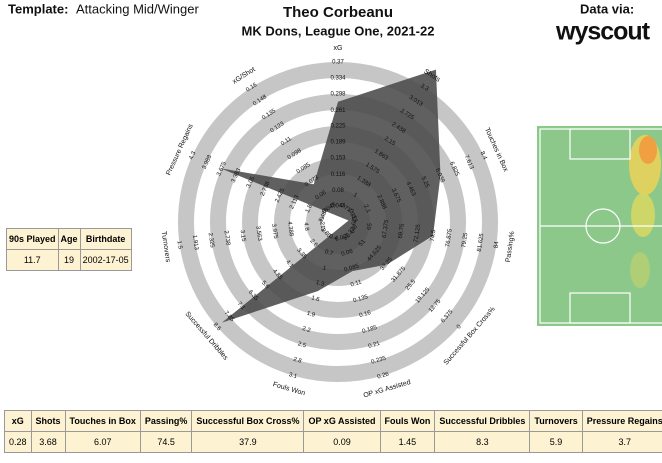 This screenshot has height=463, width=662. What do you see at coordinates (556, 421) in the screenshot?
I see `stats-header-cell: Turnovers` at bounding box center [556, 421].